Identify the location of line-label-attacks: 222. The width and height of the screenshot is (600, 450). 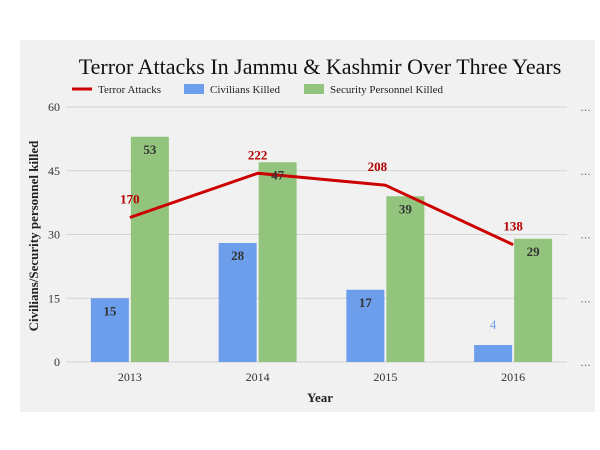
(258, 154).